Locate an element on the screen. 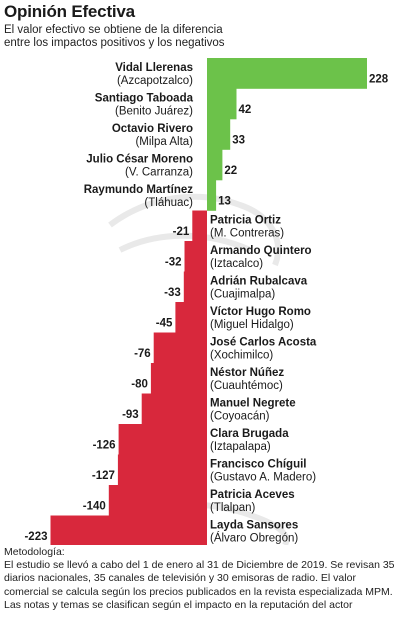 Image resolution: width=405 pixels, height=620 pixels. category-sub-label: (Tlalpan) is located at coordinates (233, 508).